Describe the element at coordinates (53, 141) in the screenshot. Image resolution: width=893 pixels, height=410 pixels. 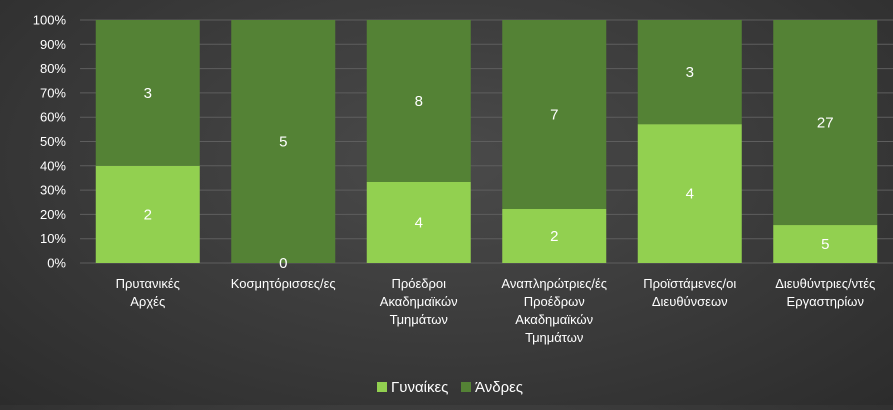
I see `y-tick-label: 50%` at that location.